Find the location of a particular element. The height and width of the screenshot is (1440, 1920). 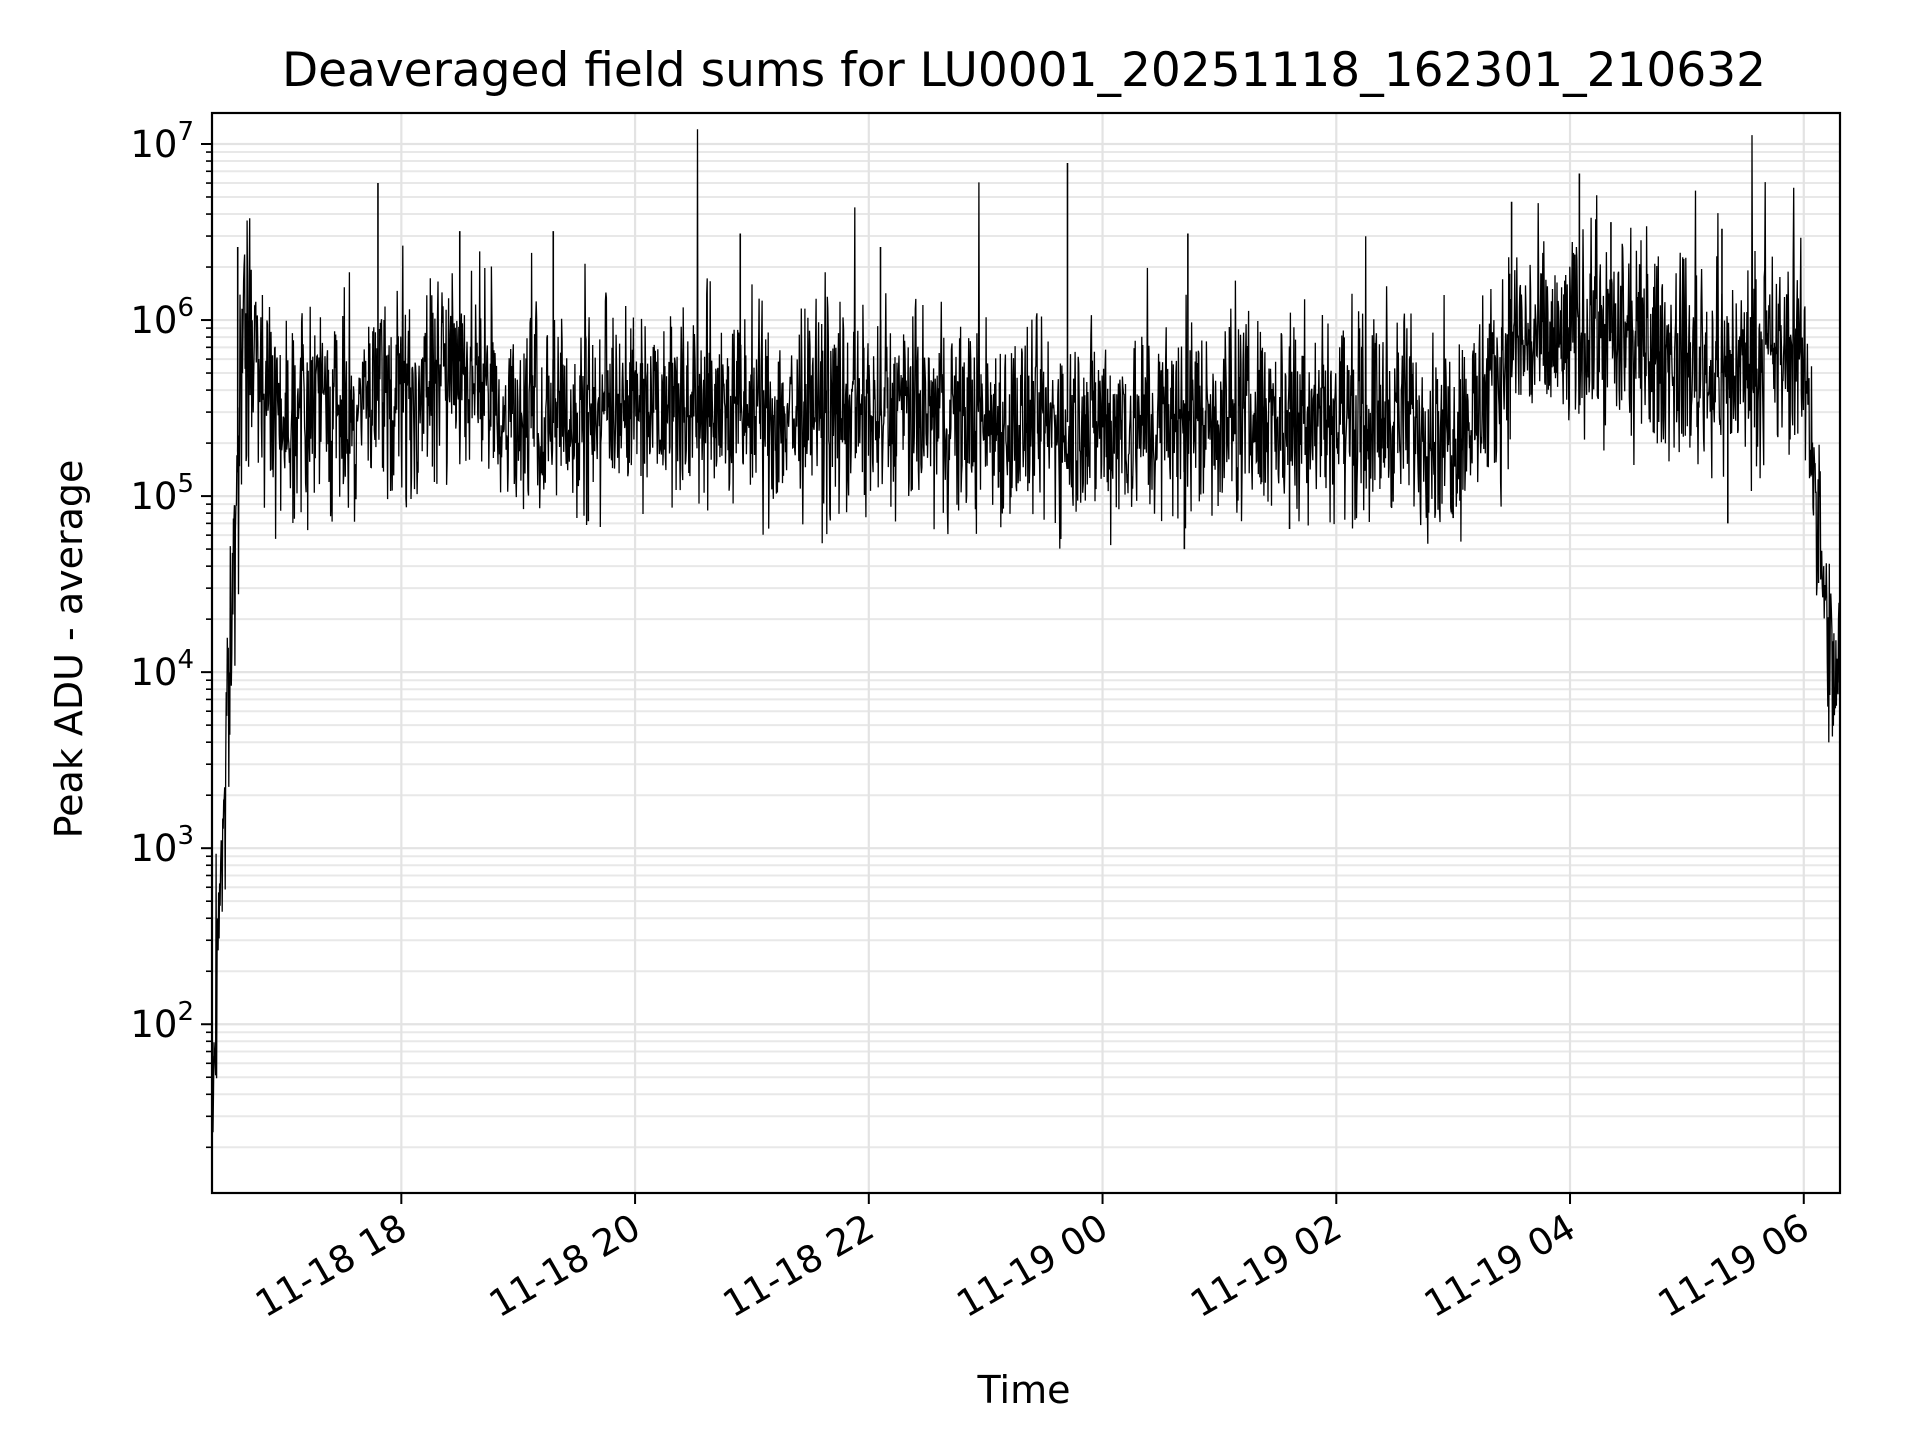

y-tick-label: 10⁷ is located at coordinates (162, 141).